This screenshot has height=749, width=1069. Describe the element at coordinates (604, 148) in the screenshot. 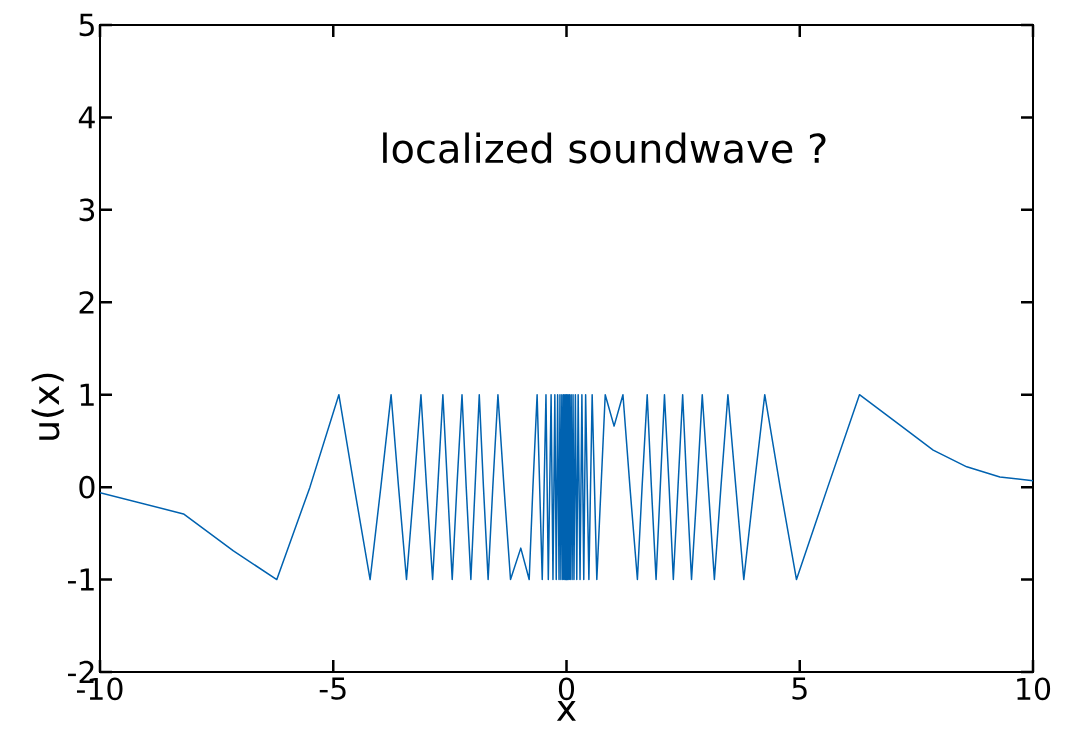

I see `annotation: localized soundwave ?` at that location.